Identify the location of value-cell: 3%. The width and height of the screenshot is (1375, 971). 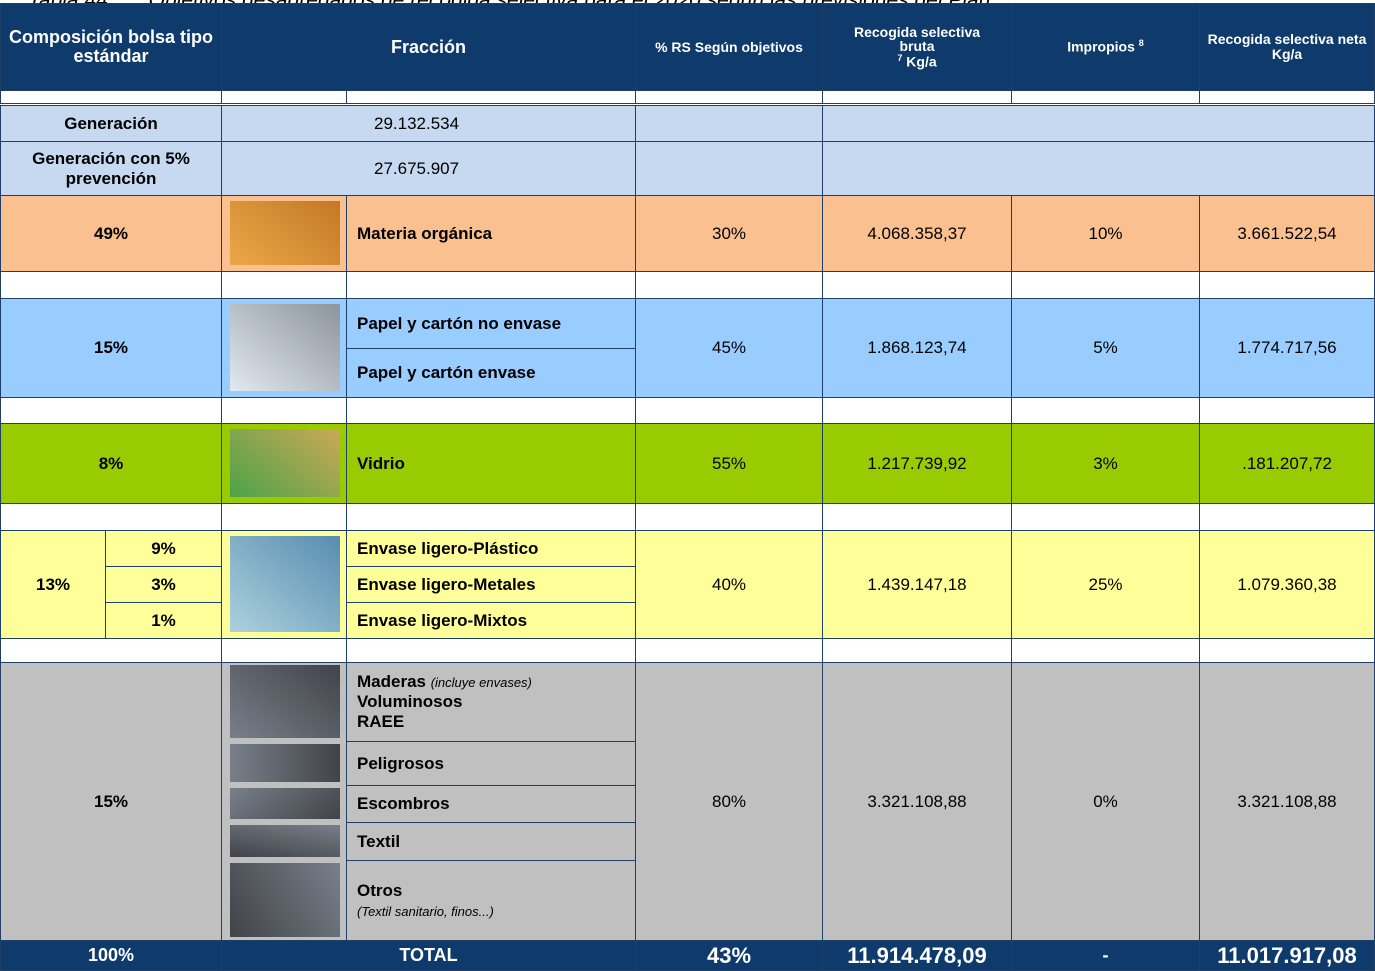
(1105, 463).